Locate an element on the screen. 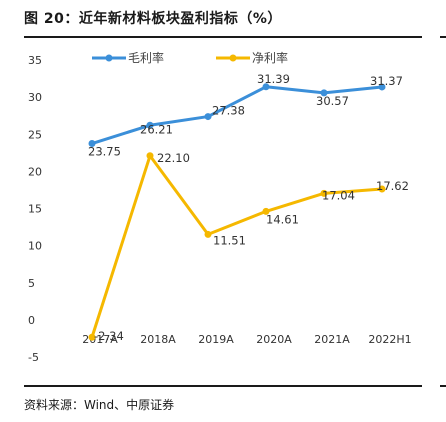  x-tick-label: 2020A is located at coordinates (274, 339).